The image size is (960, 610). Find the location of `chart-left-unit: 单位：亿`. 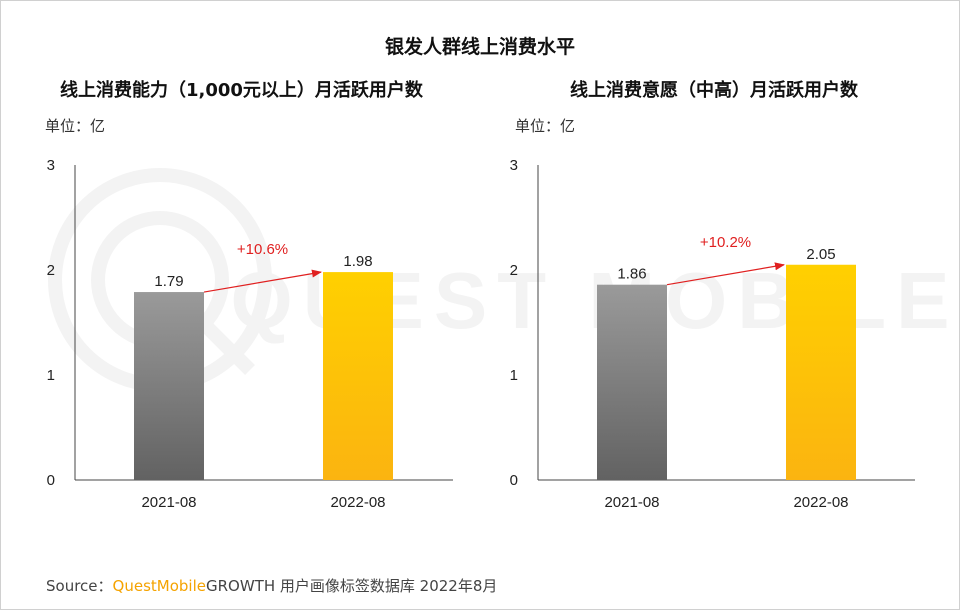

chart-left-unit: 单位：亿 is located at coordinates (75, 126).